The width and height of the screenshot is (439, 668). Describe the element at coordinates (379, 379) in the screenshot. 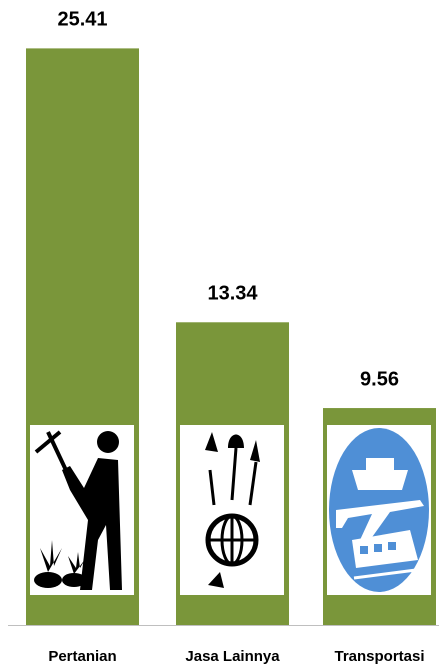

I see `value-label: 9.56` at that location.